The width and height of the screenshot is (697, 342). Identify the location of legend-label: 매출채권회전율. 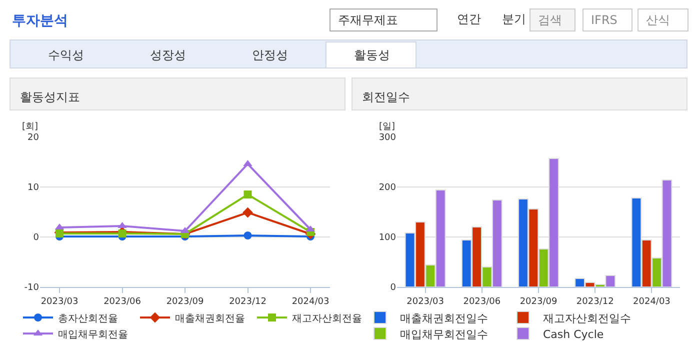
(210, 318).